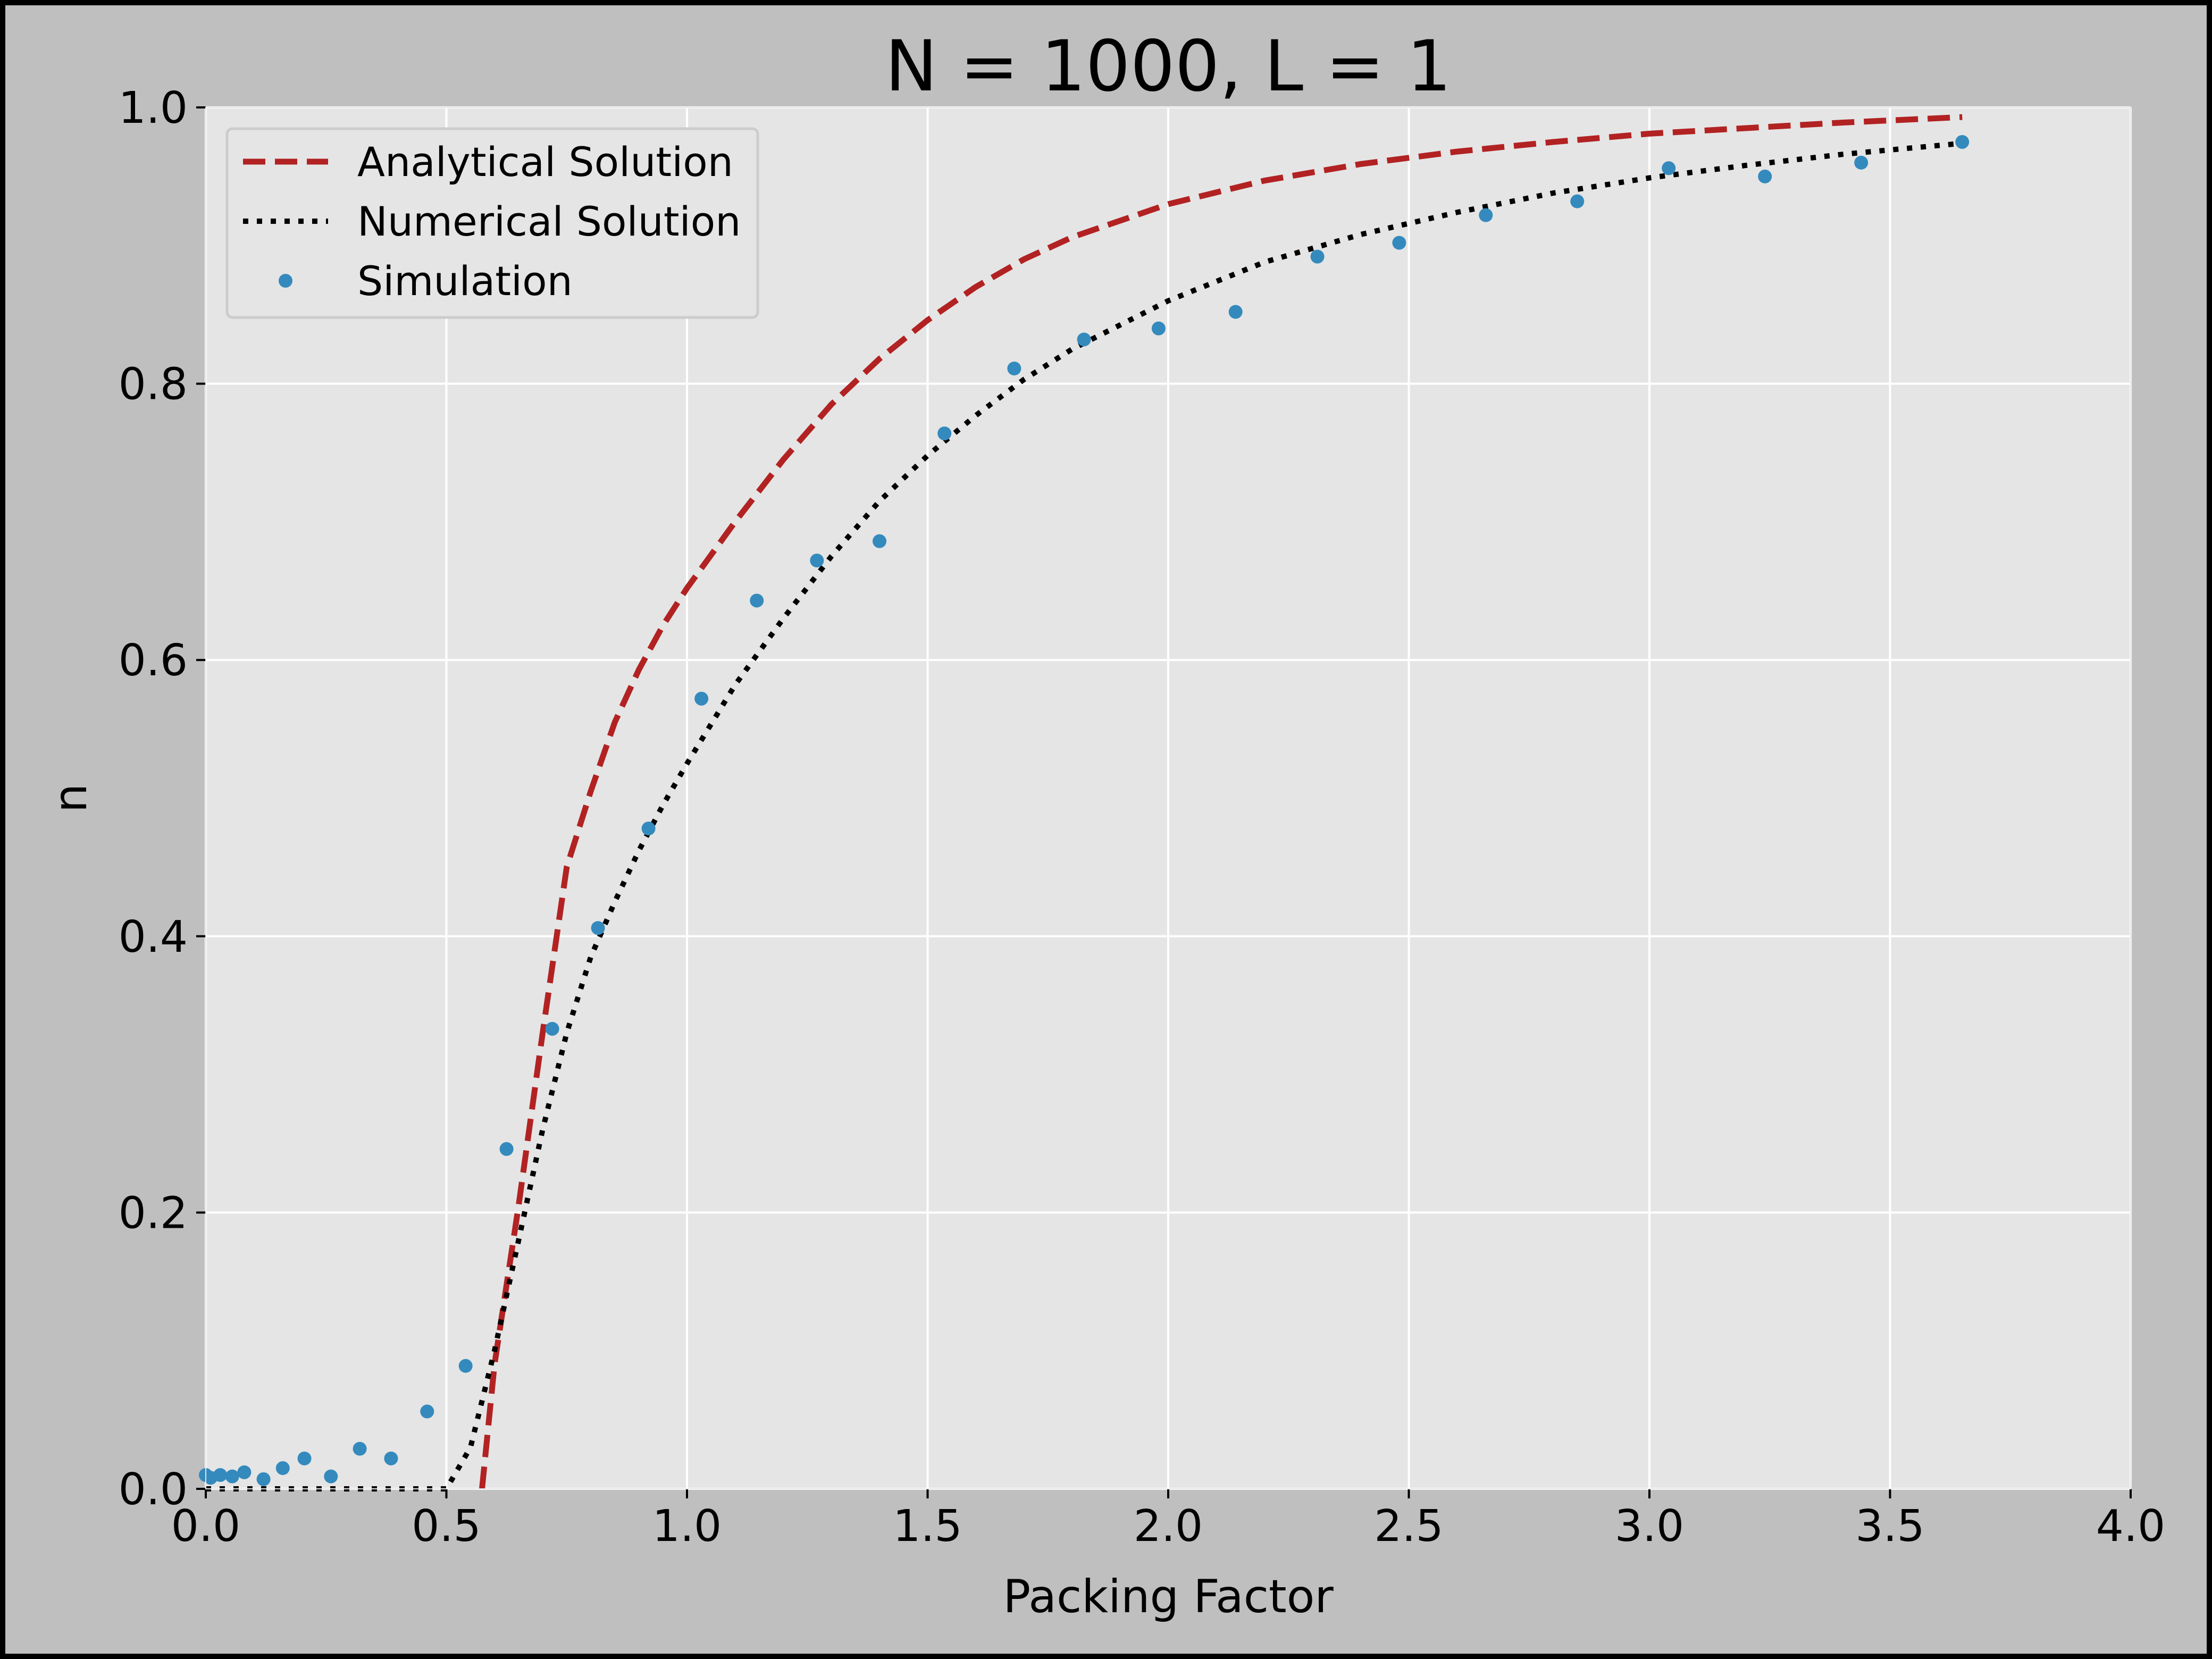 Image resolution: width=2212 pixels, height=1659 pixels. I want to click on x-tick-label: 3.0, so click(1649, 1526).